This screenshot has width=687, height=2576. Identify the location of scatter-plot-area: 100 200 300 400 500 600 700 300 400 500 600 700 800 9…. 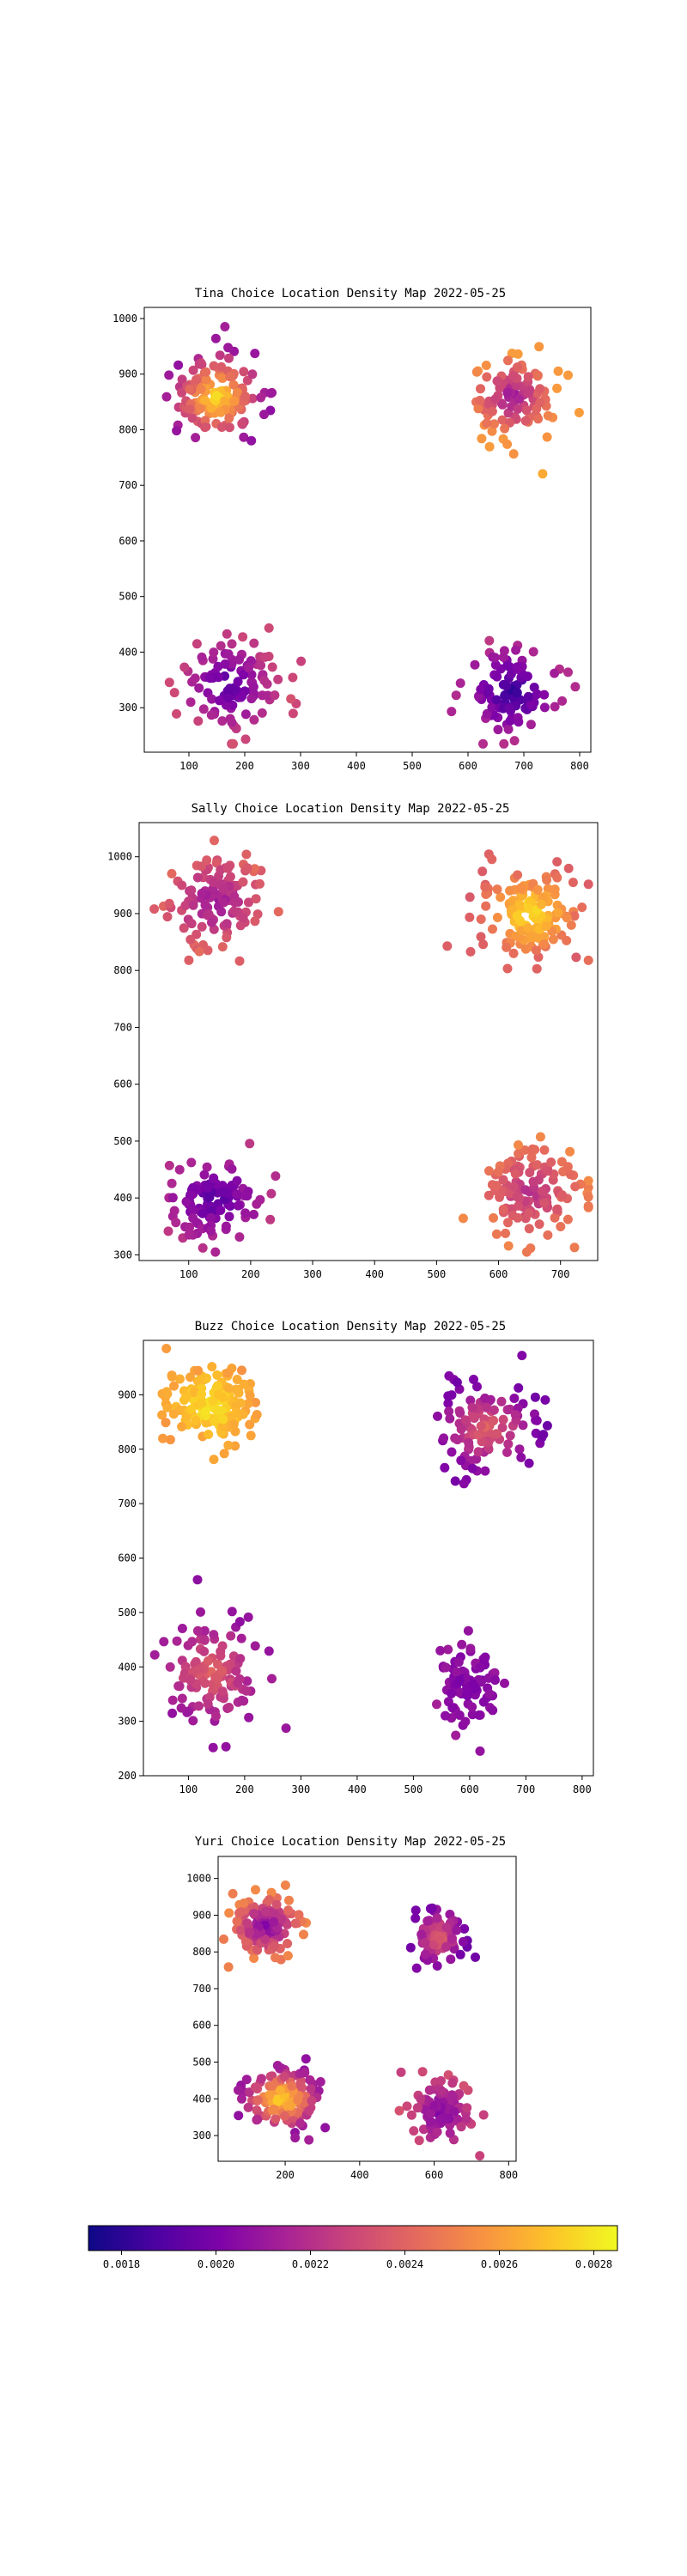
(353, 1051).